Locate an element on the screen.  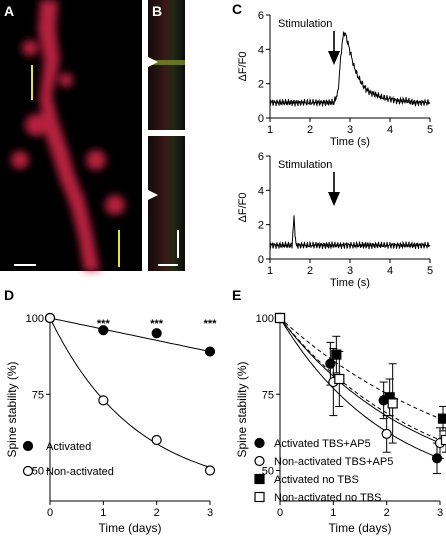
linescan-top-signal is located at coordinates (166, 62).